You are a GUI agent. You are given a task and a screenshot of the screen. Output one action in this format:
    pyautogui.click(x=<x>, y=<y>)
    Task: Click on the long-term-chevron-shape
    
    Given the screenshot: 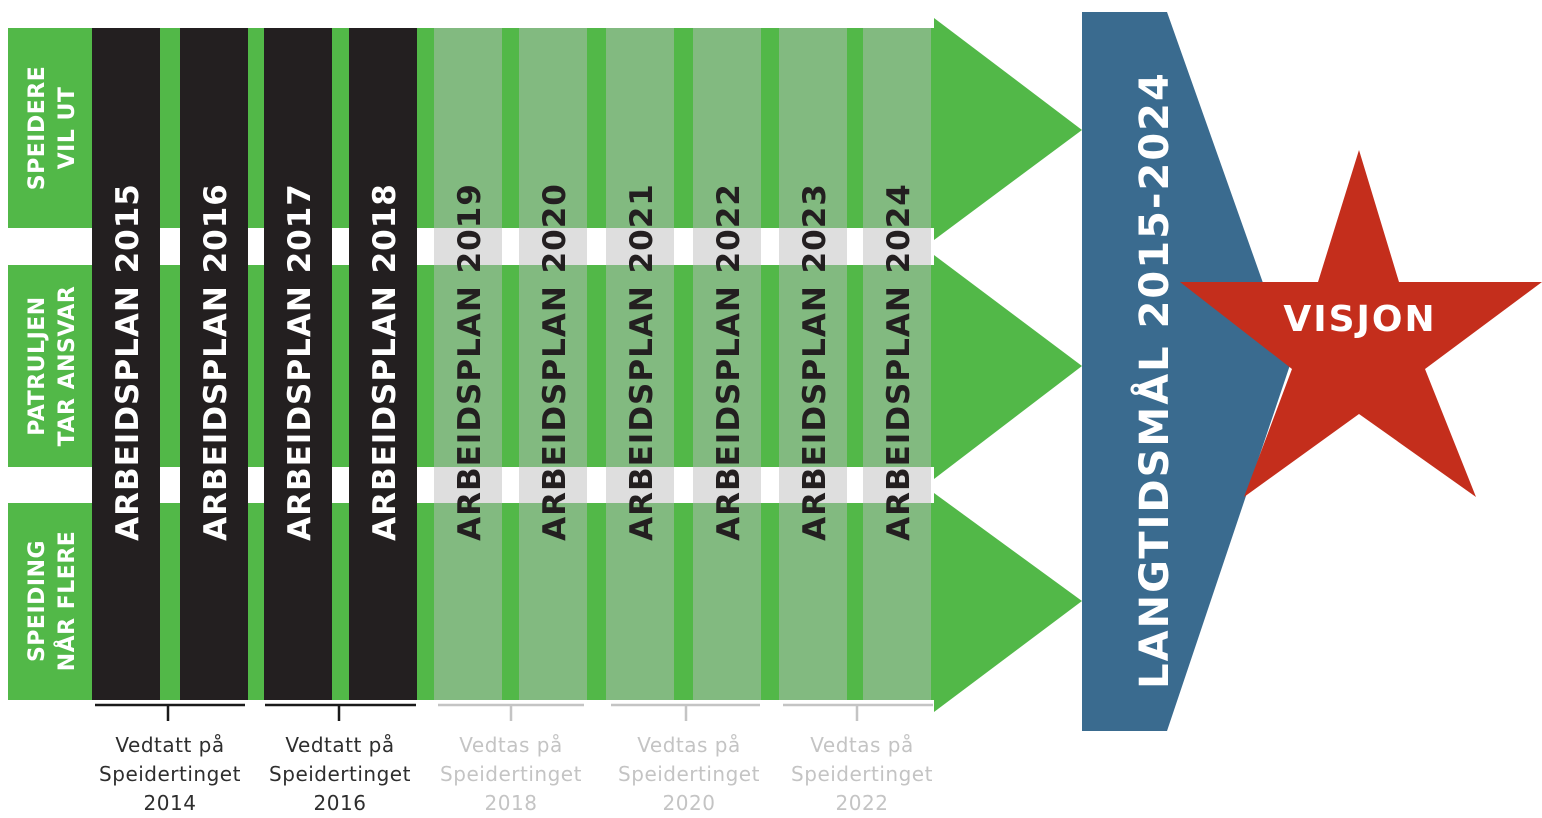 What is the action you would take?
    pyautogui.click(x=1186, y=371)
    